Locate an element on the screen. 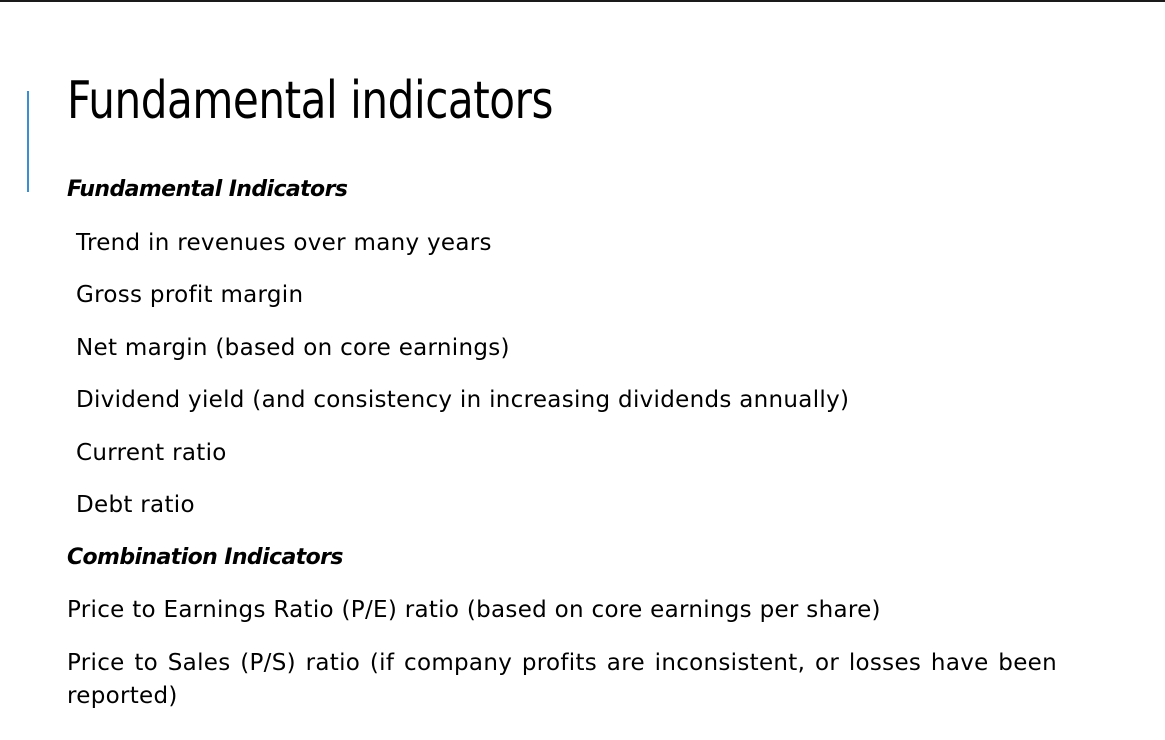 Image resolution: width=1165 pixels, height=740 pixels. list-item: Net margin (based on core earnings) is located at coordinates (293, 347).